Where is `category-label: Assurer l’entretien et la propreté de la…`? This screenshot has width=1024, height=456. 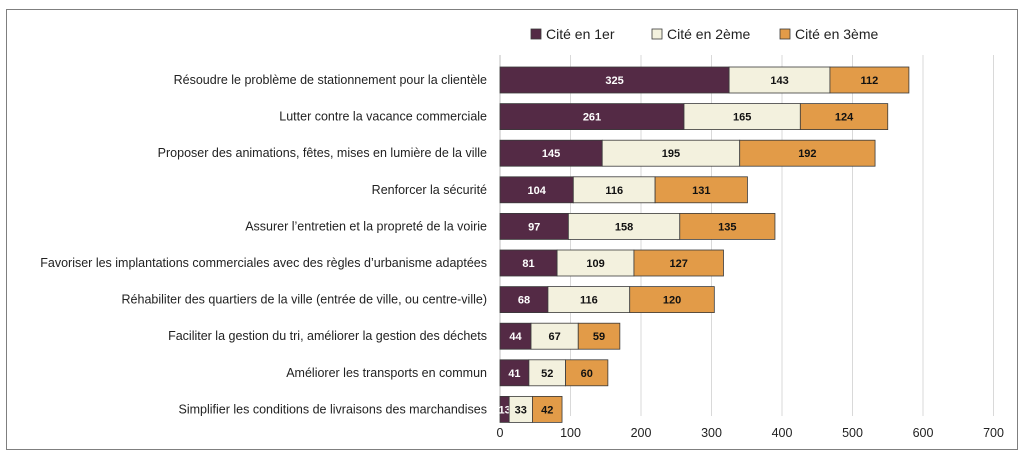 category-label: Assurer l’entretien et la propreté de la… is located at coordinates (366, 226).